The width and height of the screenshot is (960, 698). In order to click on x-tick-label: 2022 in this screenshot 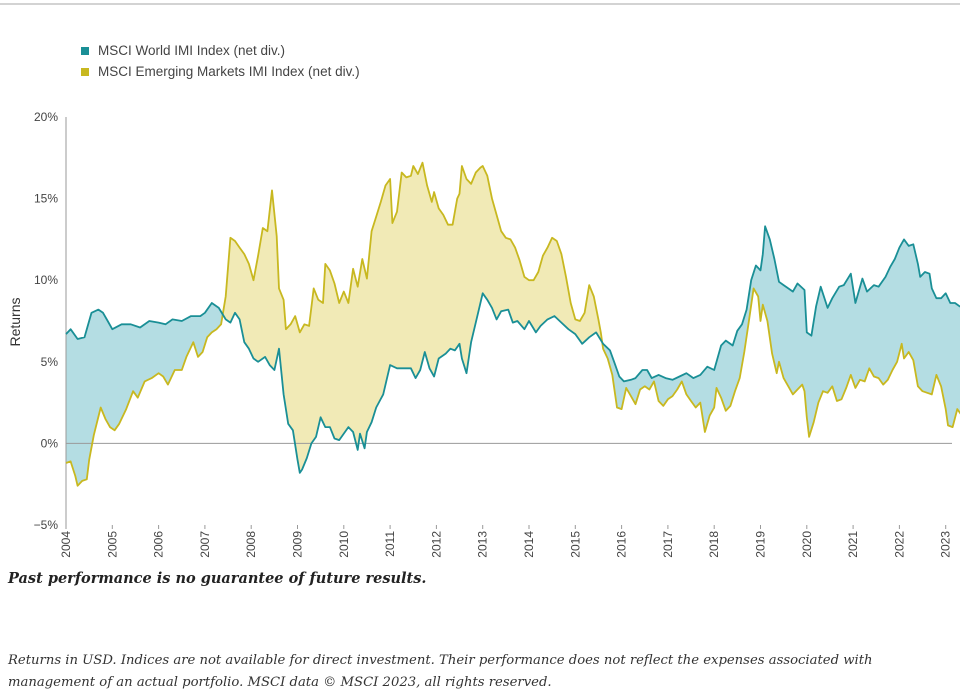, I will do `click(899, 544)`.